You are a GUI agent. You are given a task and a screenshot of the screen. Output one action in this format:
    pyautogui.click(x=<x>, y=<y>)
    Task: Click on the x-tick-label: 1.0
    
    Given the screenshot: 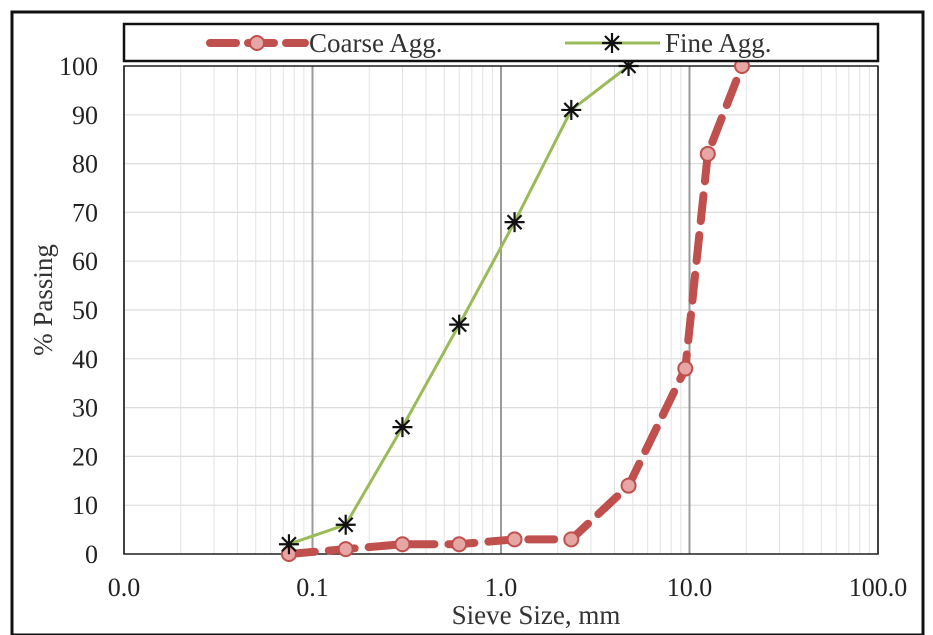 What is the action you would take?
    pyautogui.click(x=501, y=587)
    